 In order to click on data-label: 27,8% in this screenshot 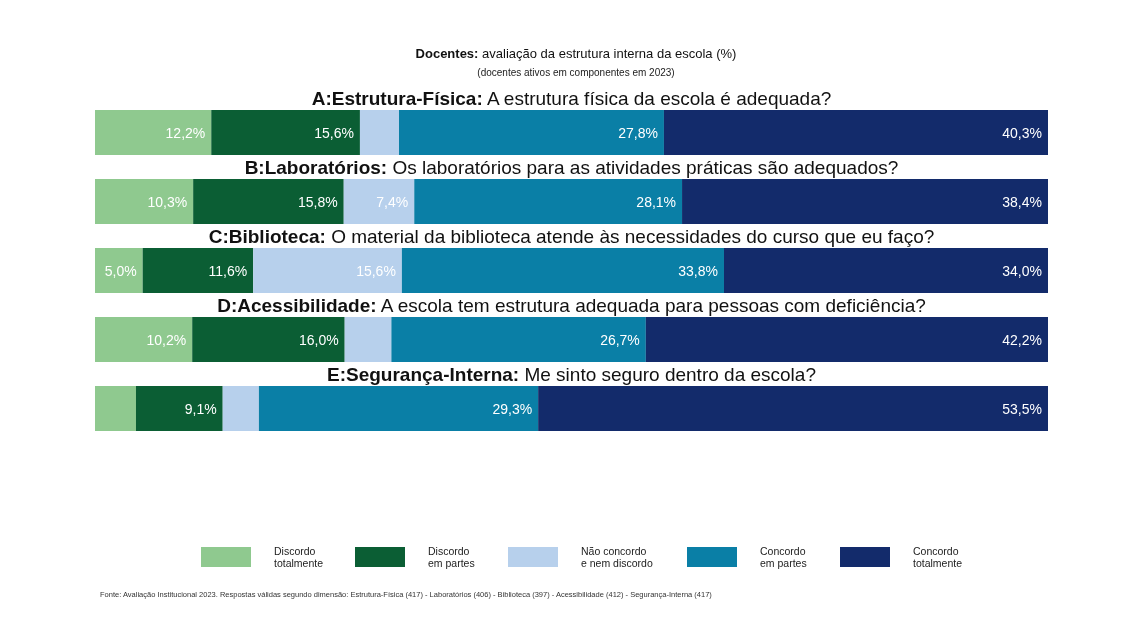, I will do `click(638, 132)`.